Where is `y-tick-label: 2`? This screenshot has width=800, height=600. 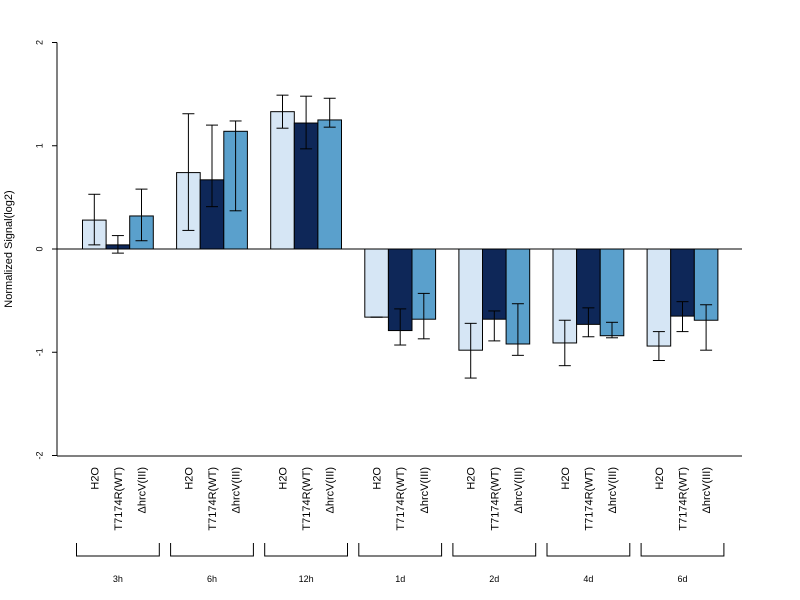 y-tick-label: 2 is located at coordinates (39, 42).